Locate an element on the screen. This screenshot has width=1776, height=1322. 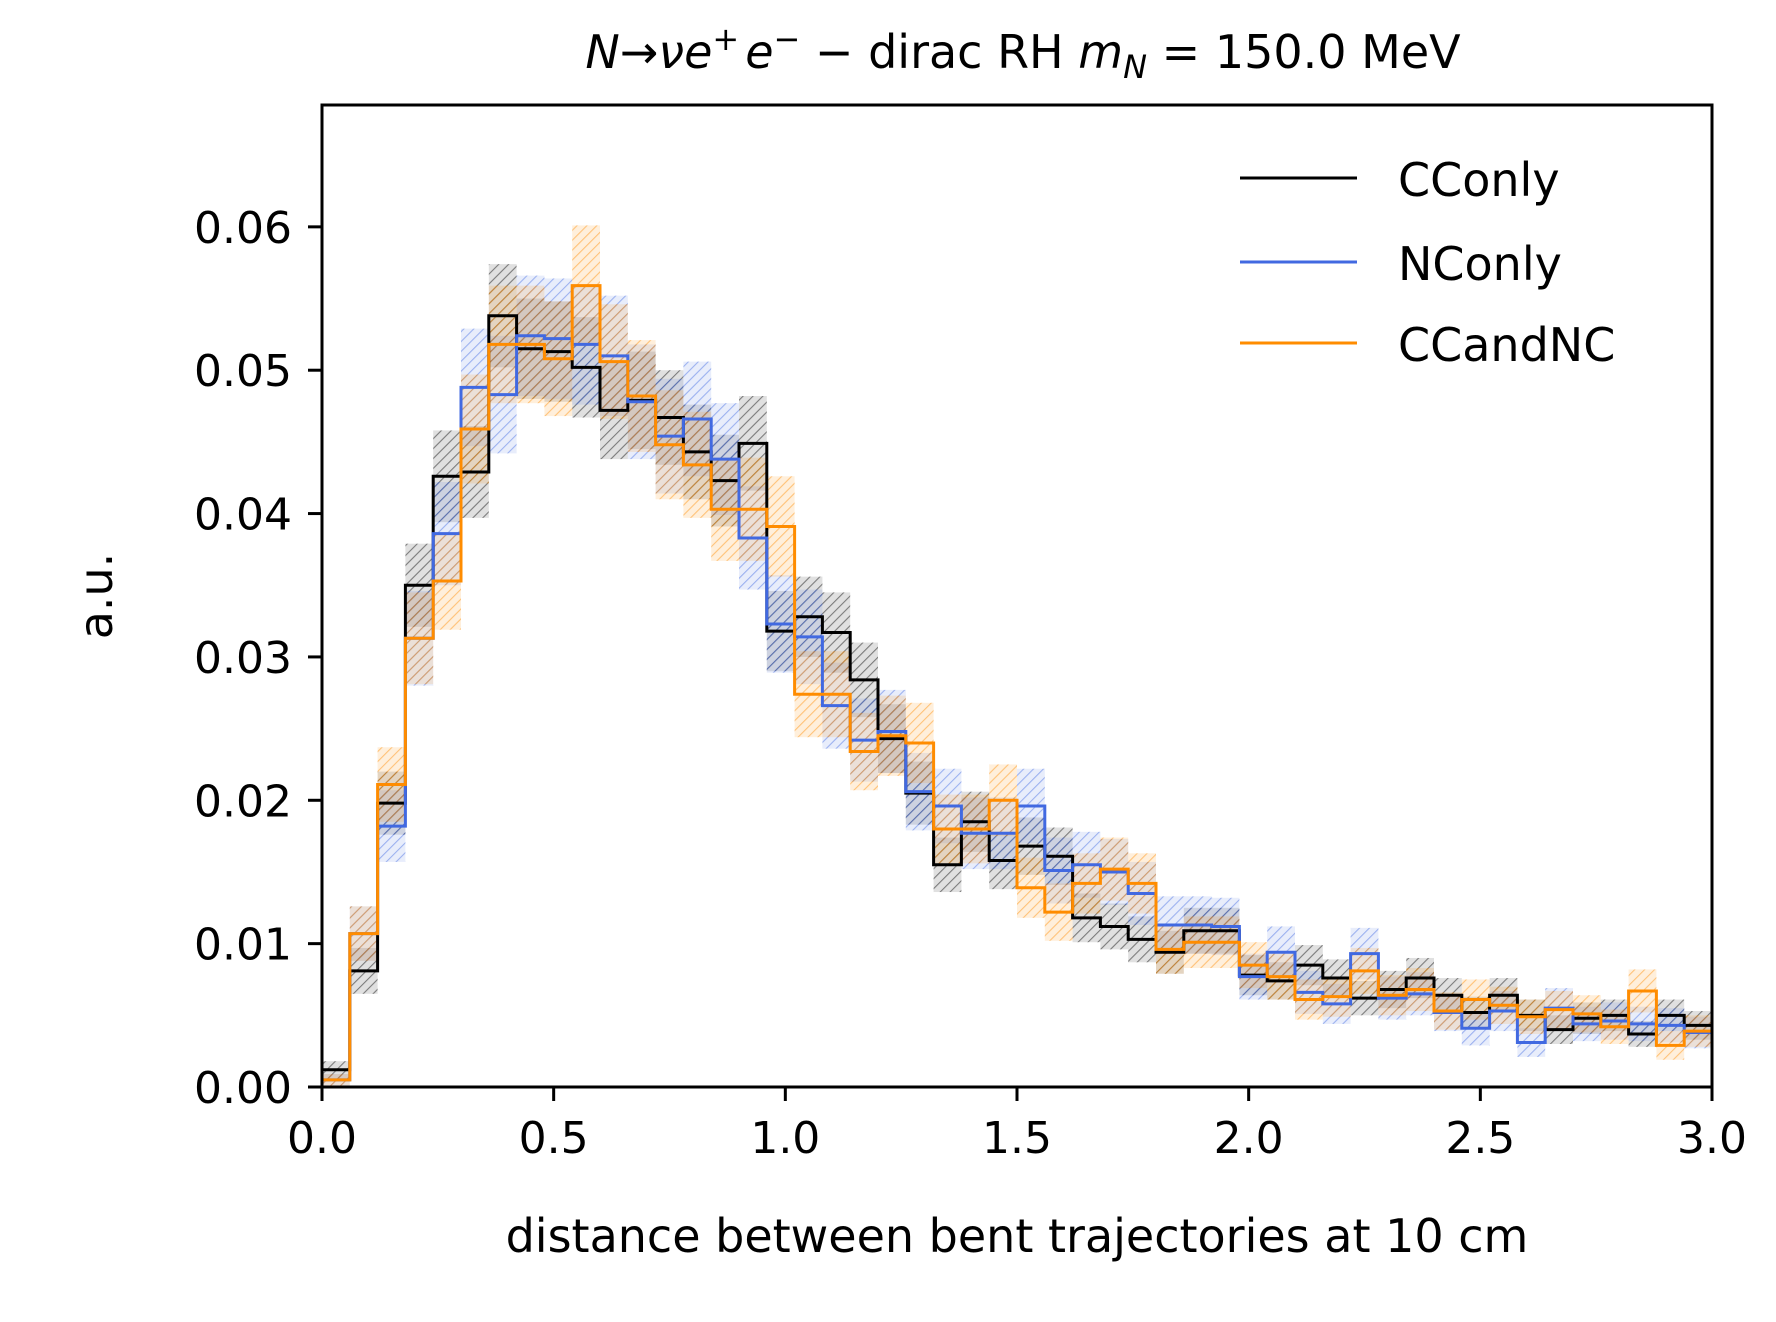
title-symbol-m: m is located at coordinates (1100, 52).